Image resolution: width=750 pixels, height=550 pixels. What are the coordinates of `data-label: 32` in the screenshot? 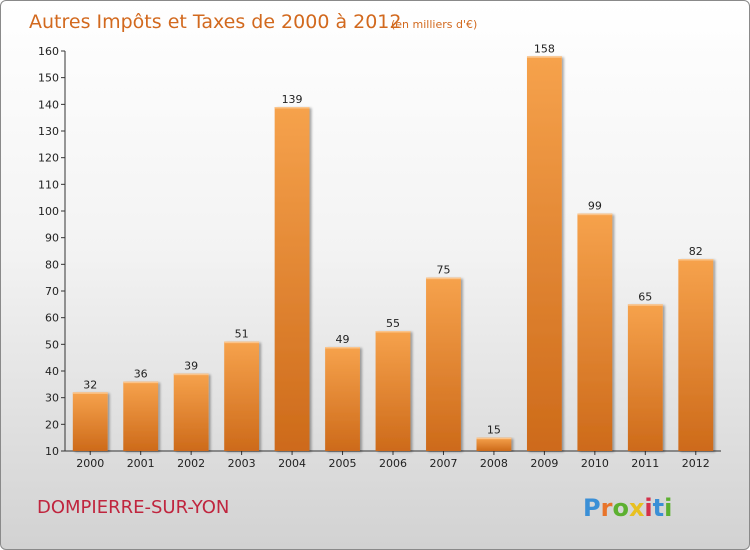 It's located at (90, 384).